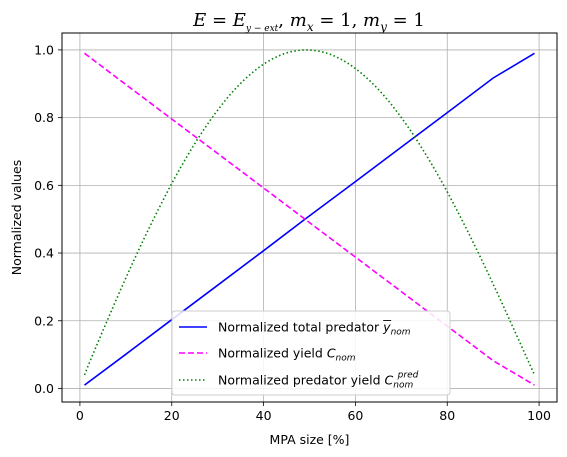 This screenshot has width=567, height=457. What do you see at coordinates (44, 320) in the screenshot?
I see `y-tick-label: 0.2` at bounding box center [44, 320].